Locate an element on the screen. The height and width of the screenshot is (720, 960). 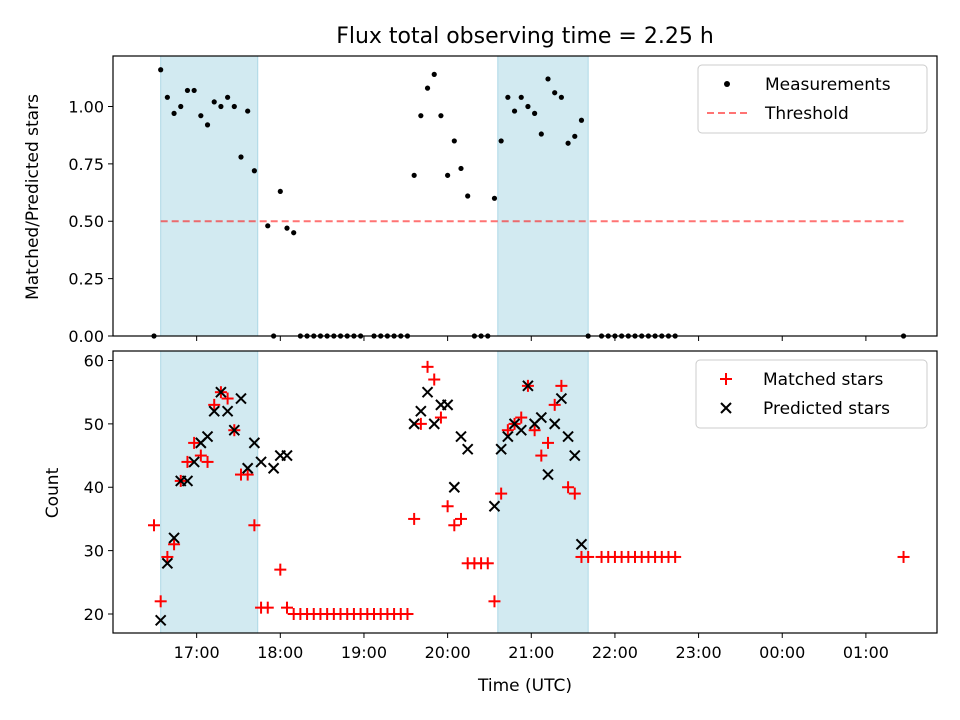
legend-predicted-marker is located at coordinates (726, 408).